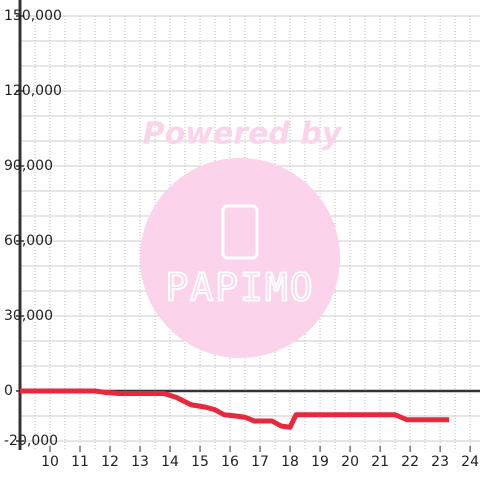 The height and width of the screenshot is (480, 480). Describe the element at coordinates (380, 462) in the screenshot. I see `x-tick-label: 21` at that location.